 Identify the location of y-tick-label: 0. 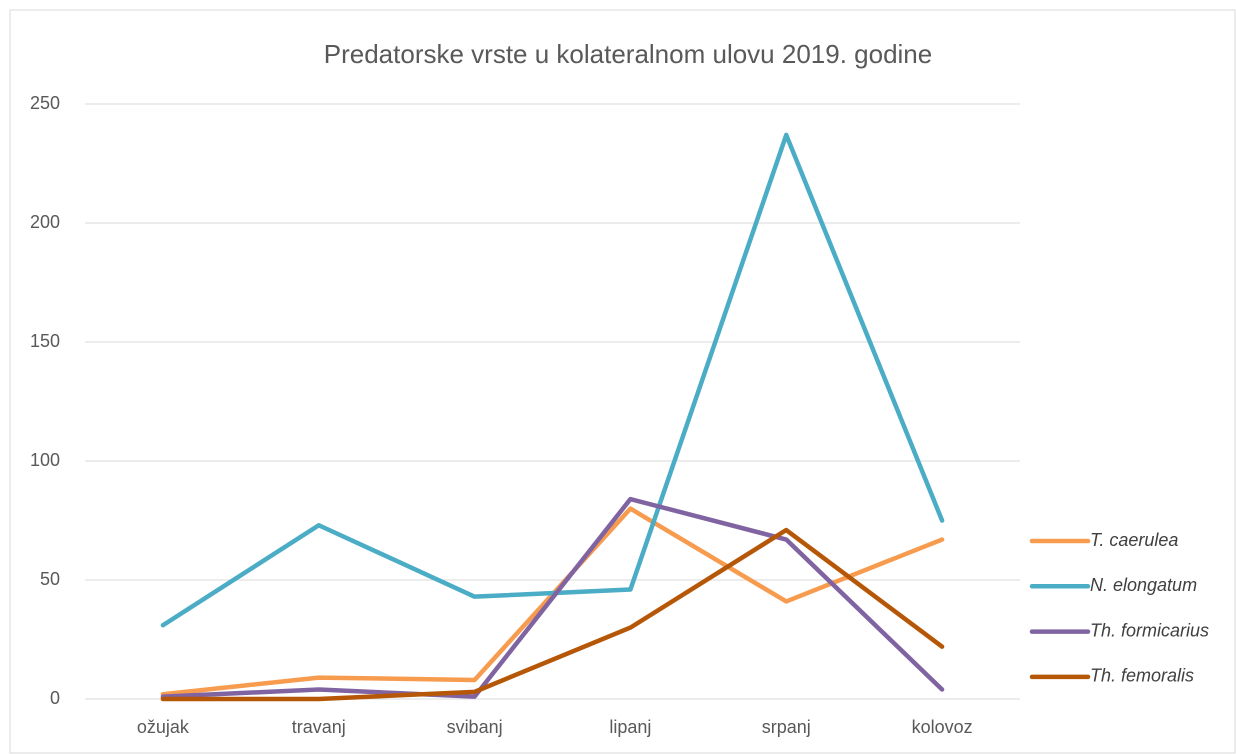
(55, 698).